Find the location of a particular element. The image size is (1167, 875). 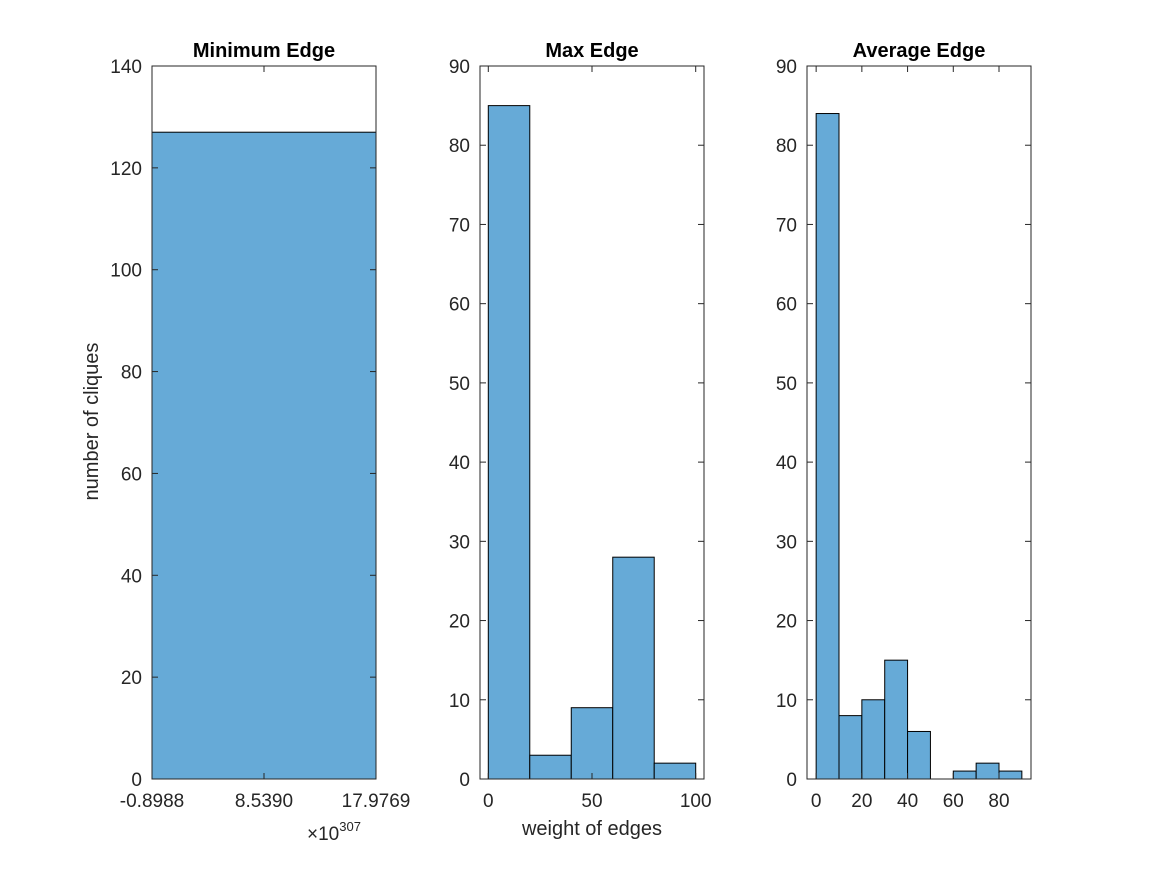

average-edge-y-tick-label-5: 50 is located at coordinates (786, 384).